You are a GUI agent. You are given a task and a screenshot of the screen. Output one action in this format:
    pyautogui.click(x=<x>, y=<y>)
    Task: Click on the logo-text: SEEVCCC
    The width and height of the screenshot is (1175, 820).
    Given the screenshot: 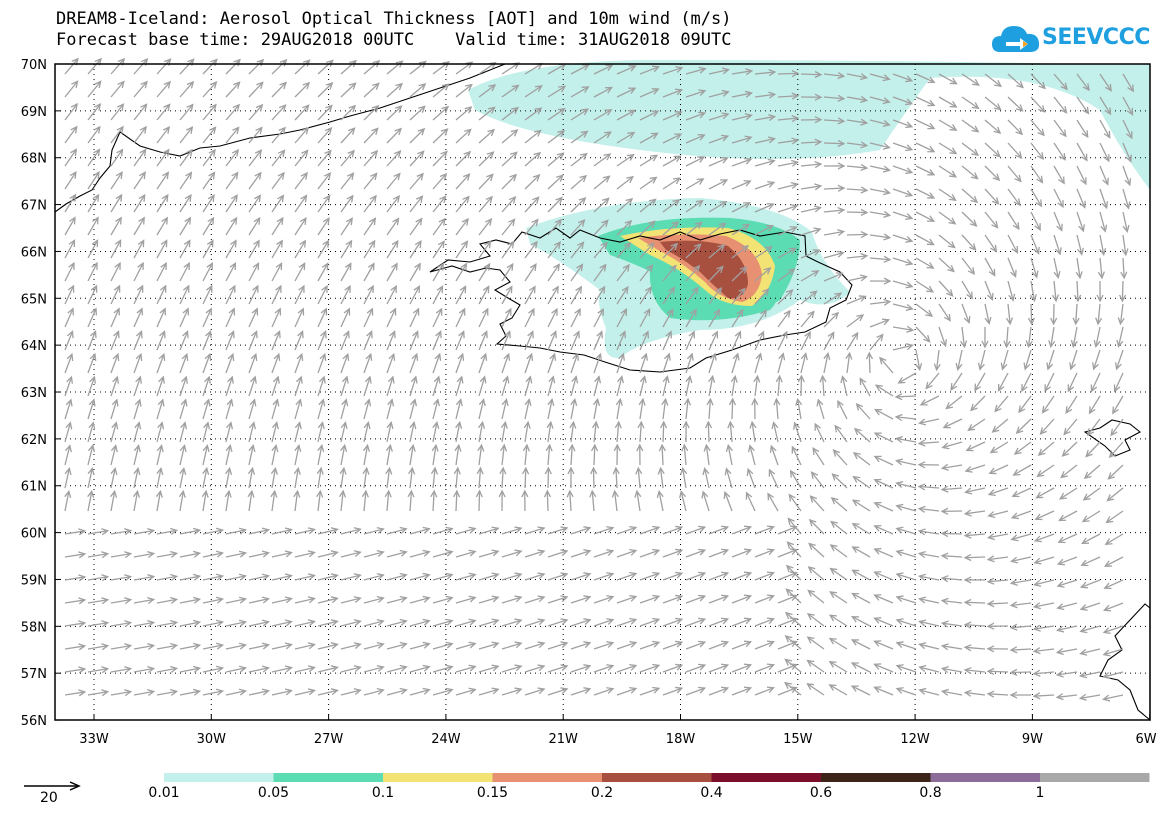 What is the action you would take?
    pyautogui.click(x=1096, y=37)
    